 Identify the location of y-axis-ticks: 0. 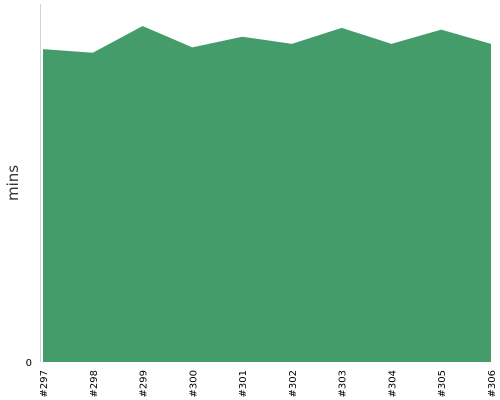
(29, 363).